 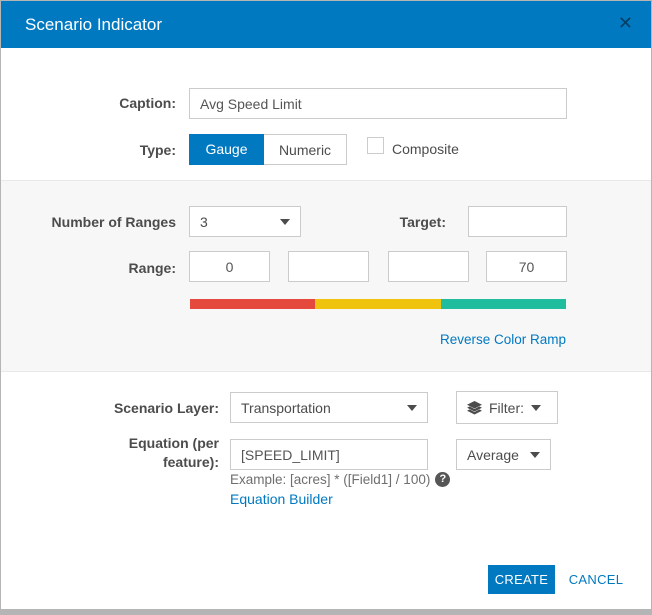 What do you see at coordinates (474, 407) in the screenshot?
I see `layers-icon` at bounding box center [474, 407].